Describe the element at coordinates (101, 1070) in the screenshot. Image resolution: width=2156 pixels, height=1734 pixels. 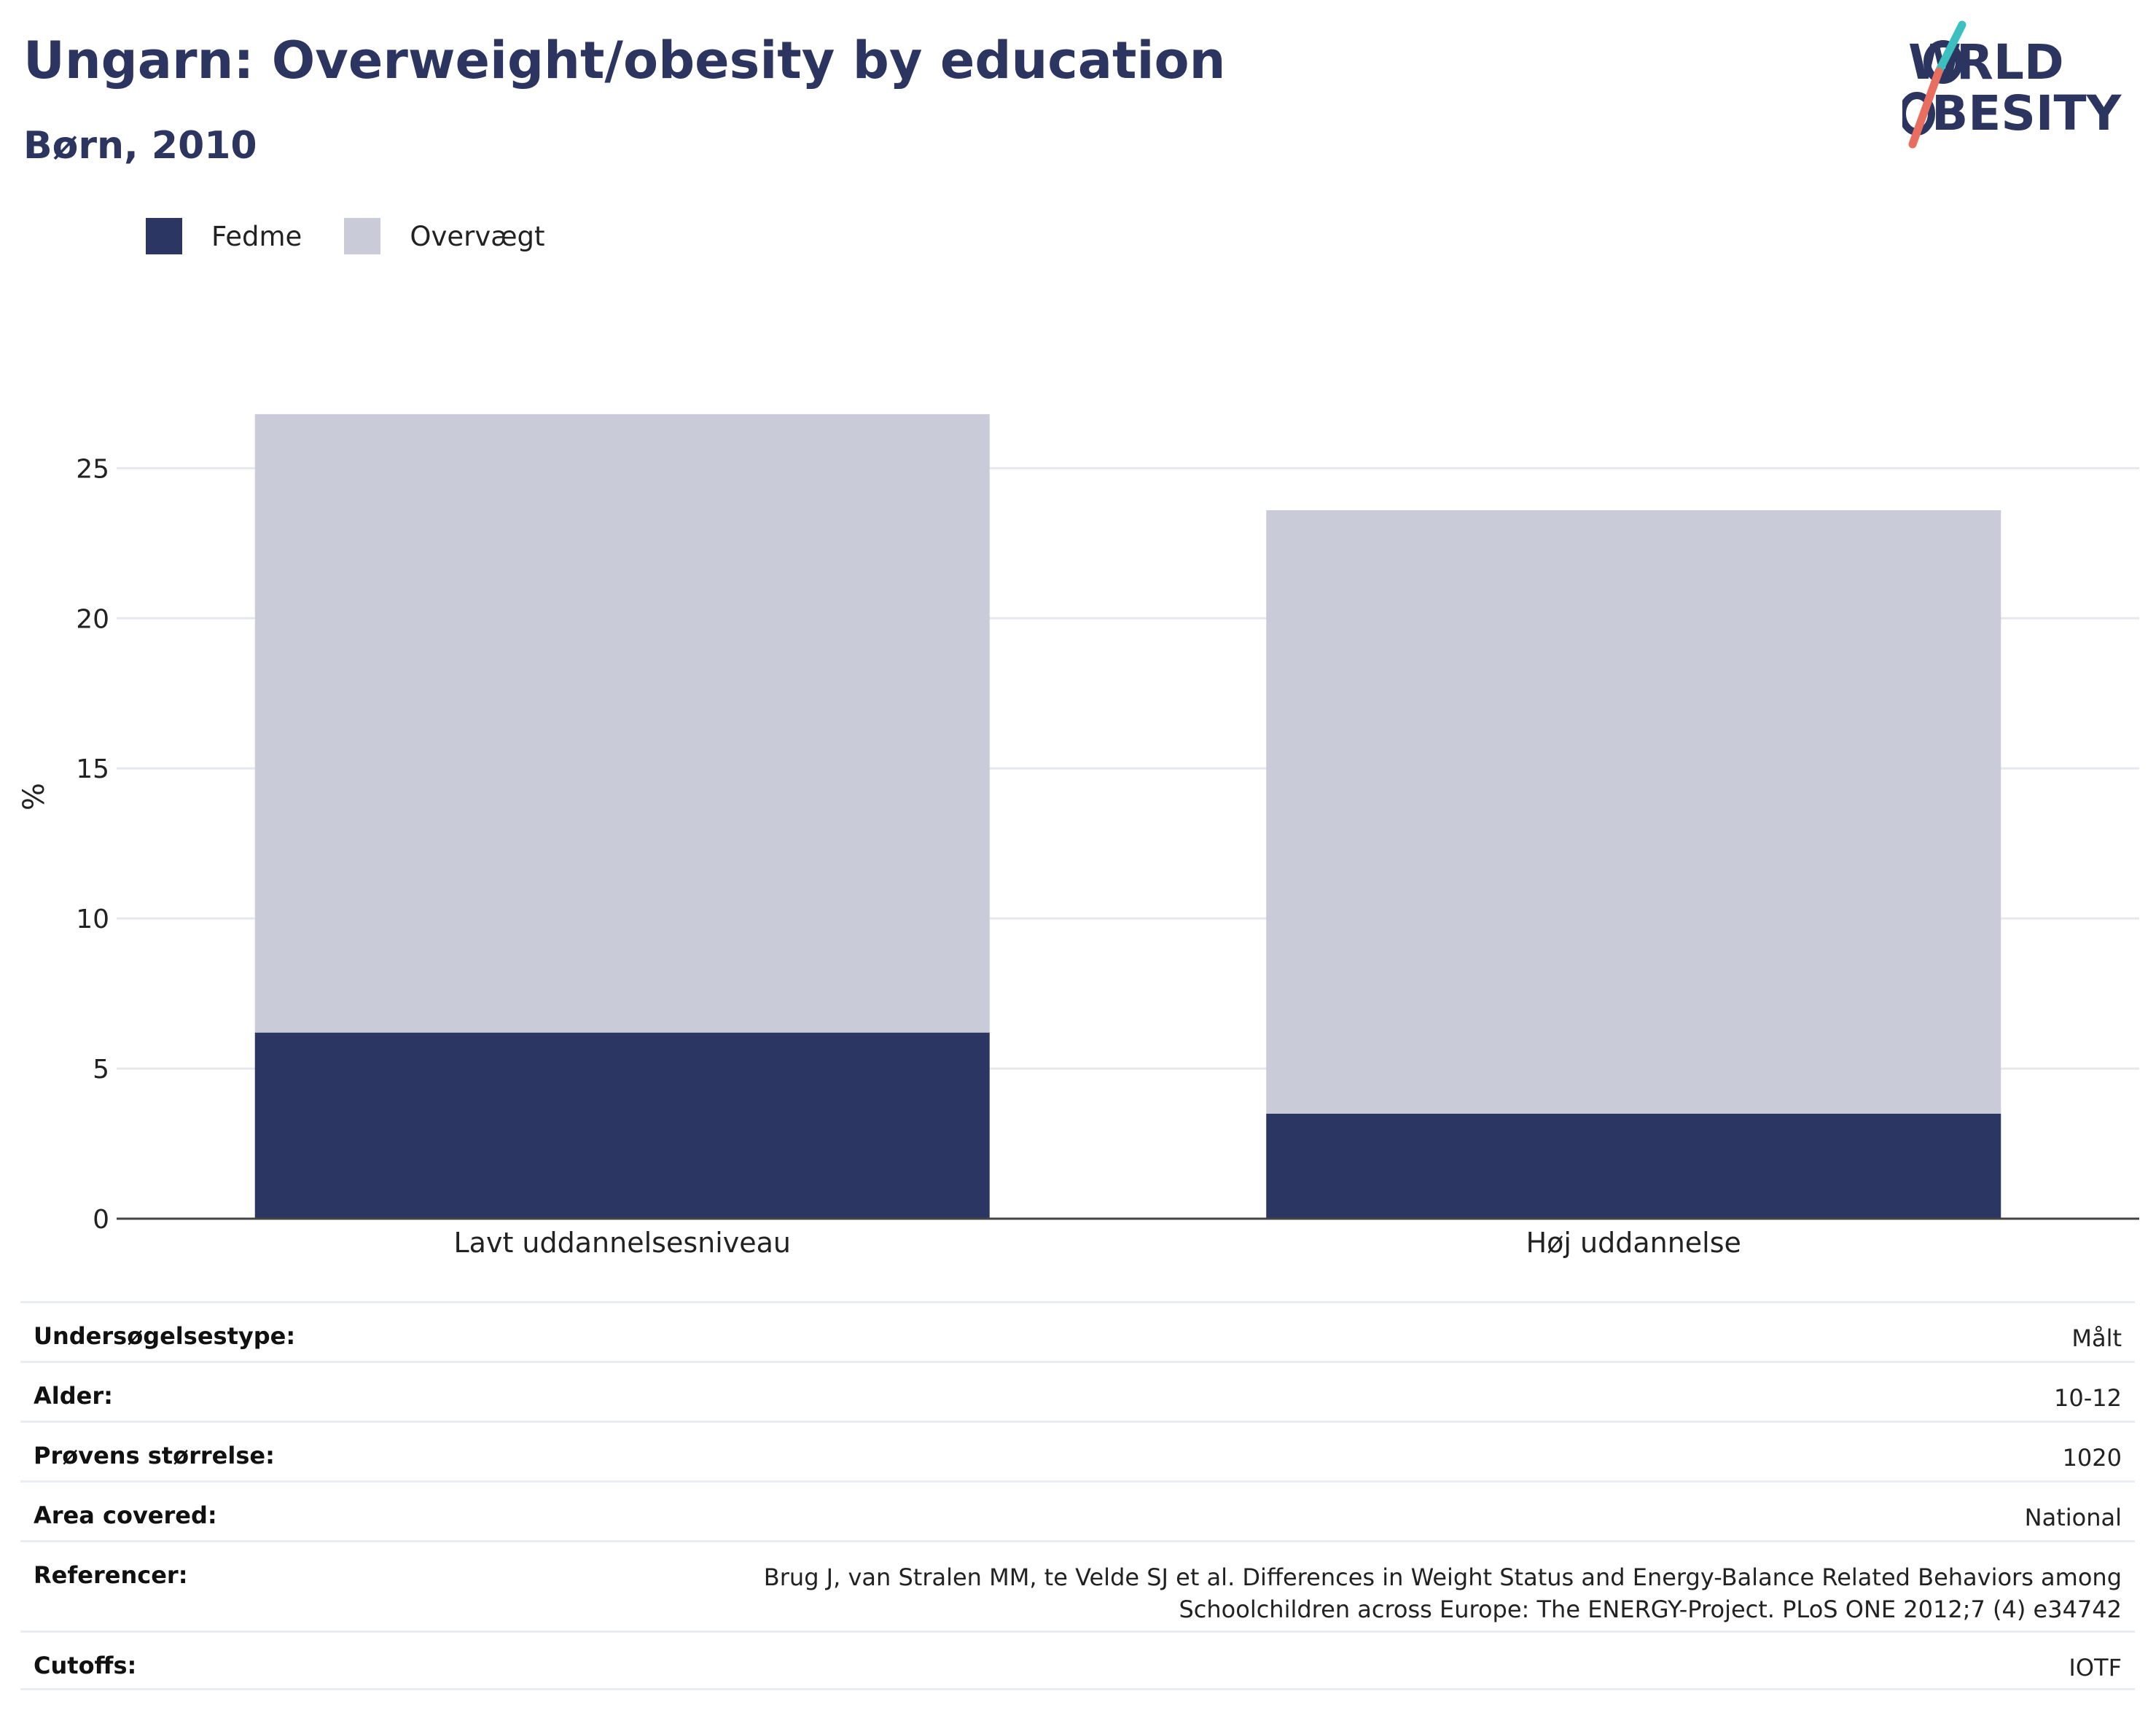
I see `y-tick-label: 5` at that location.